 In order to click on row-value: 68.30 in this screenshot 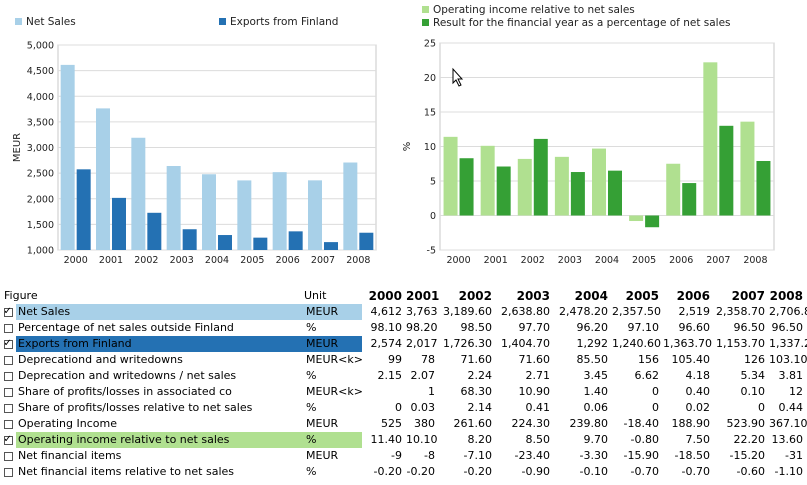, I will do `click(476, 391)`.